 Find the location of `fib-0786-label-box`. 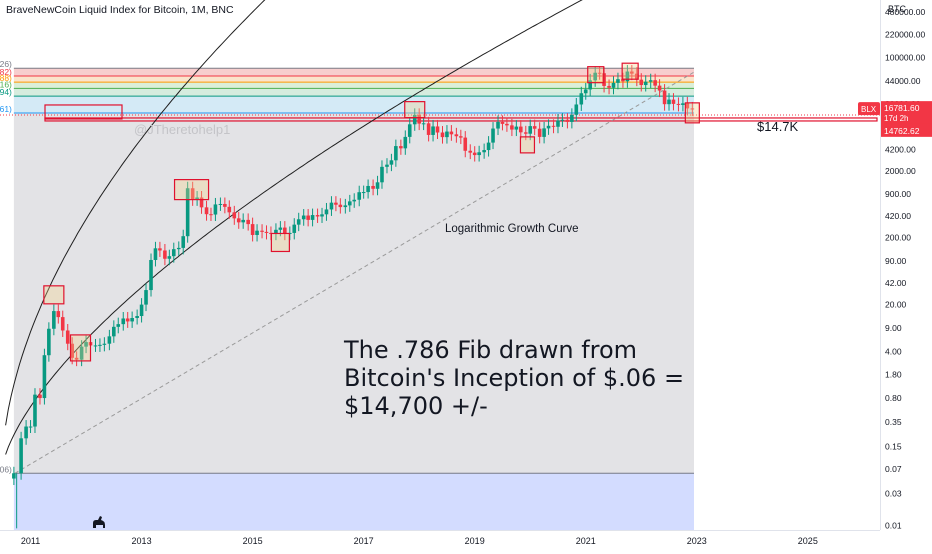

fib-0786-label-box is located at coordinates (83, 112).